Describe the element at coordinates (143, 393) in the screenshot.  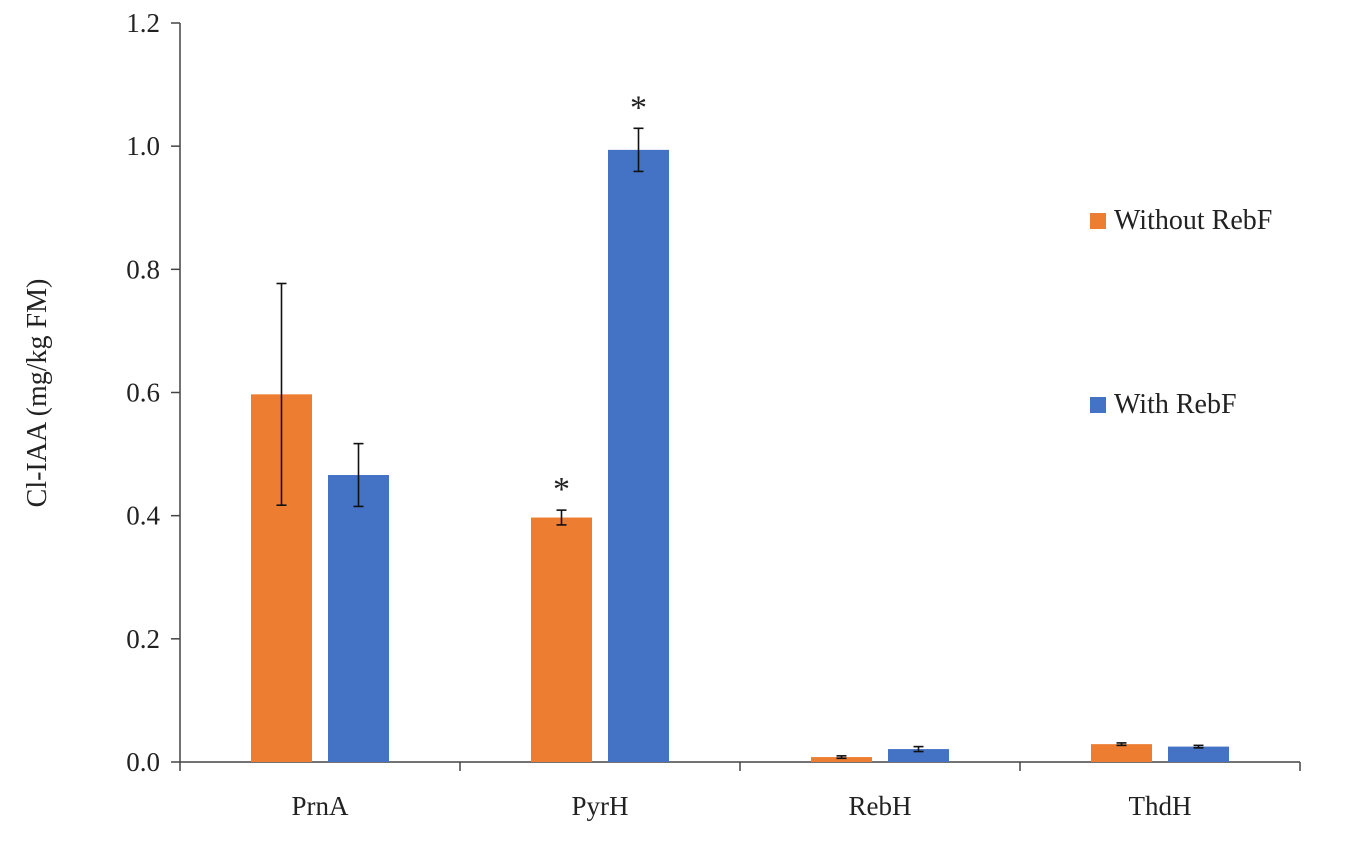
I see `y-tick-label: 0.6` at that location.